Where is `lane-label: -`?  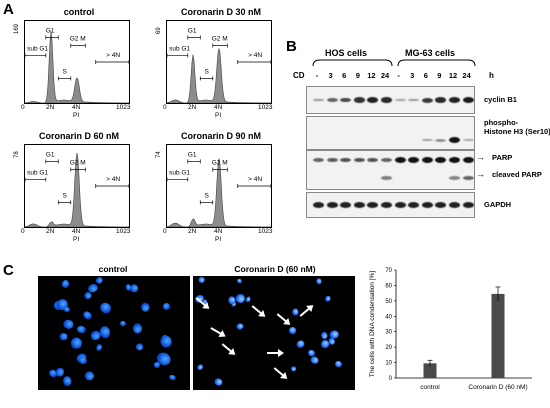
lane-label: - is located at coordinates (317, 75).